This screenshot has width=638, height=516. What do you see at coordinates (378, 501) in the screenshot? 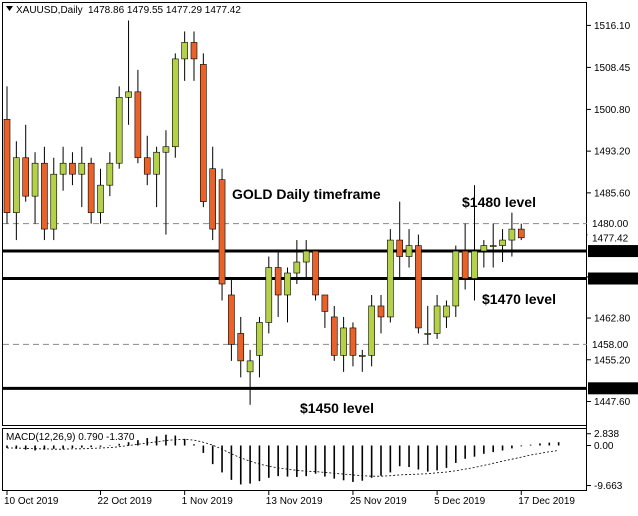
I see `date-tick-label: 25 Nov 2019` at bounding box center [378, 501].